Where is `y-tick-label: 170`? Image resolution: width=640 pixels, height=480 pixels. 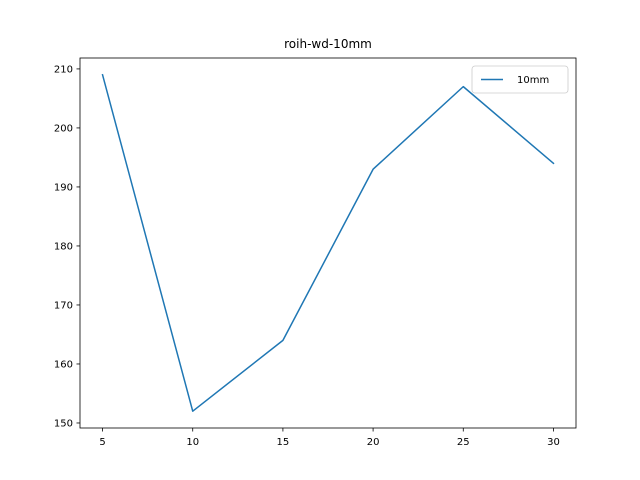 y-tick-label: 170 is located at coordinates (63, 305).